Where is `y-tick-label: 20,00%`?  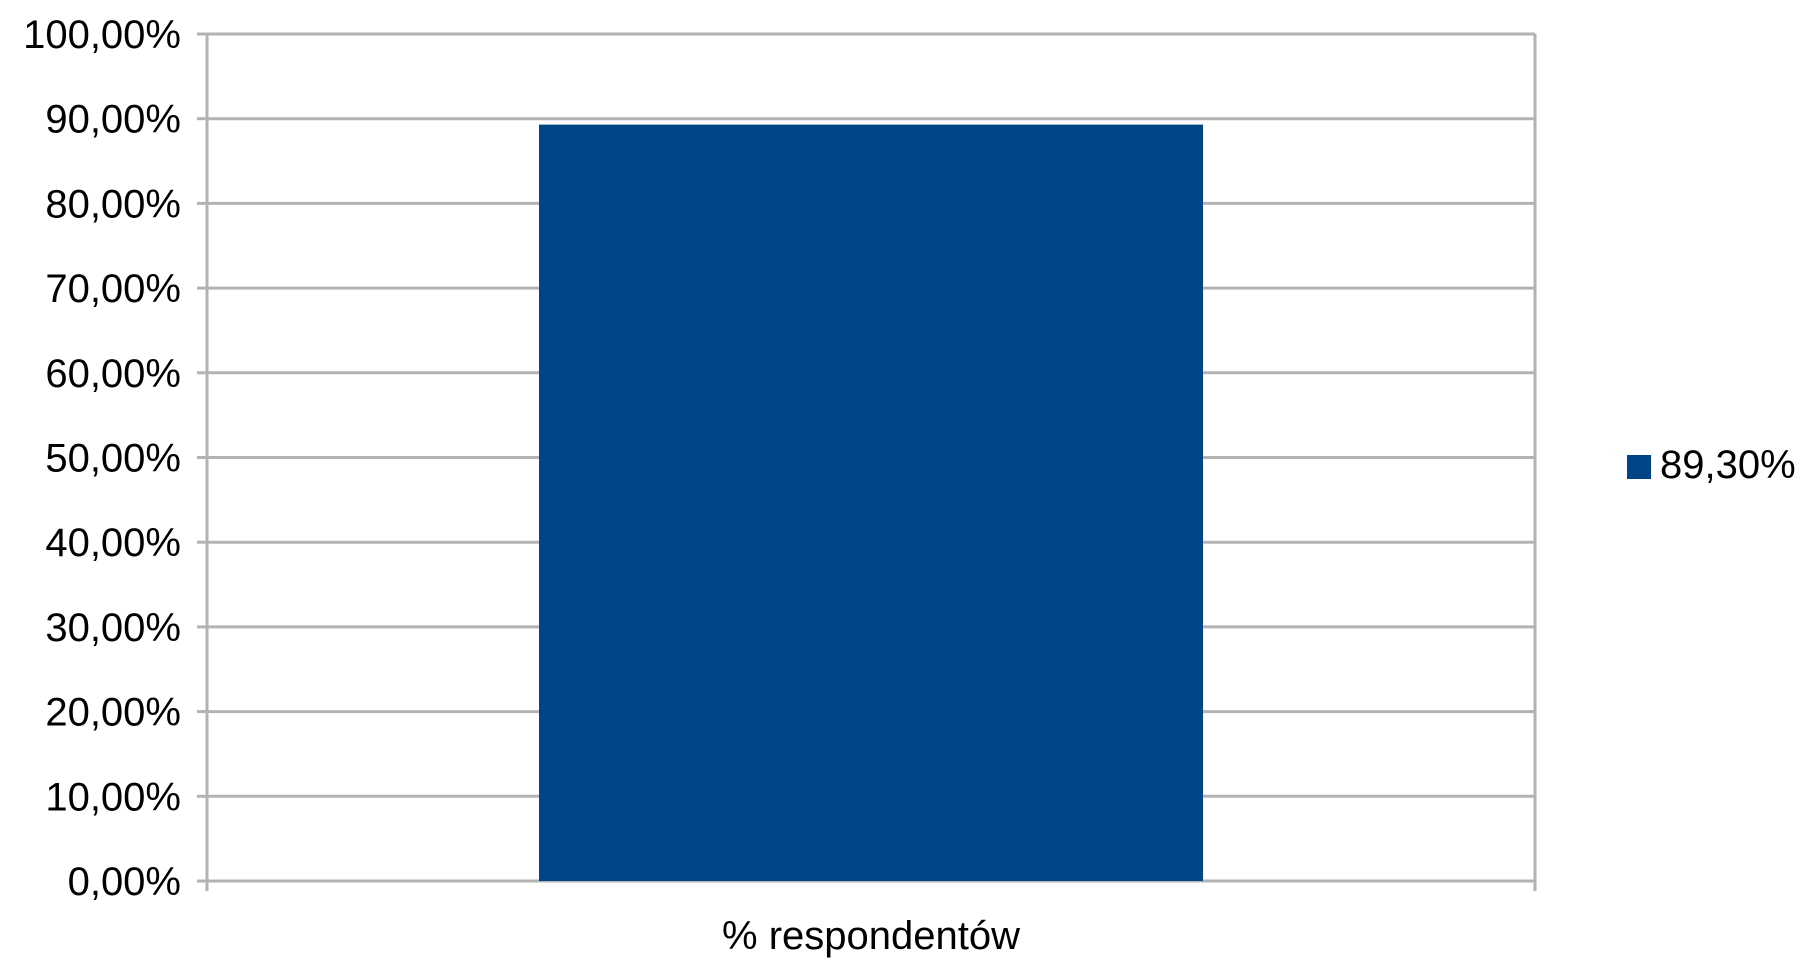
y-tick-label: 20,00% is located at coordinates (113, 713).